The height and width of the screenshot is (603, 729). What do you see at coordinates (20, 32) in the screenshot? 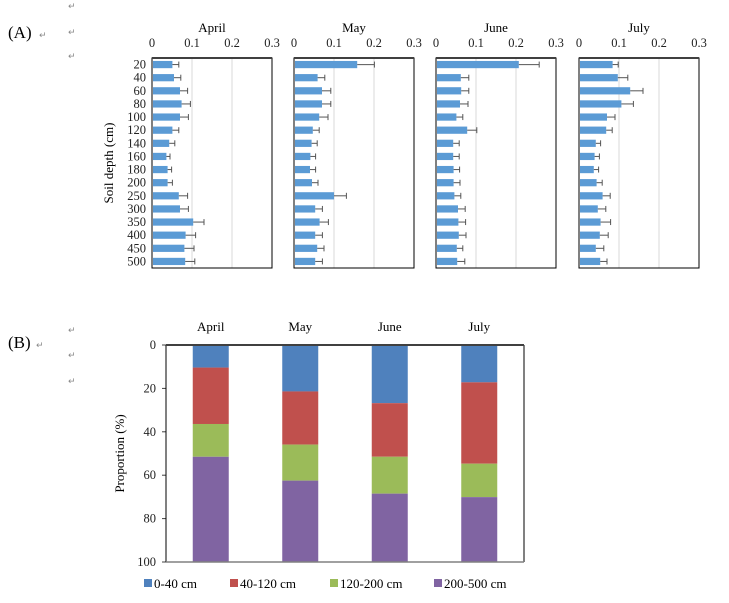
I see `panel-label-a: (A)` at bounding box center [20, 32].